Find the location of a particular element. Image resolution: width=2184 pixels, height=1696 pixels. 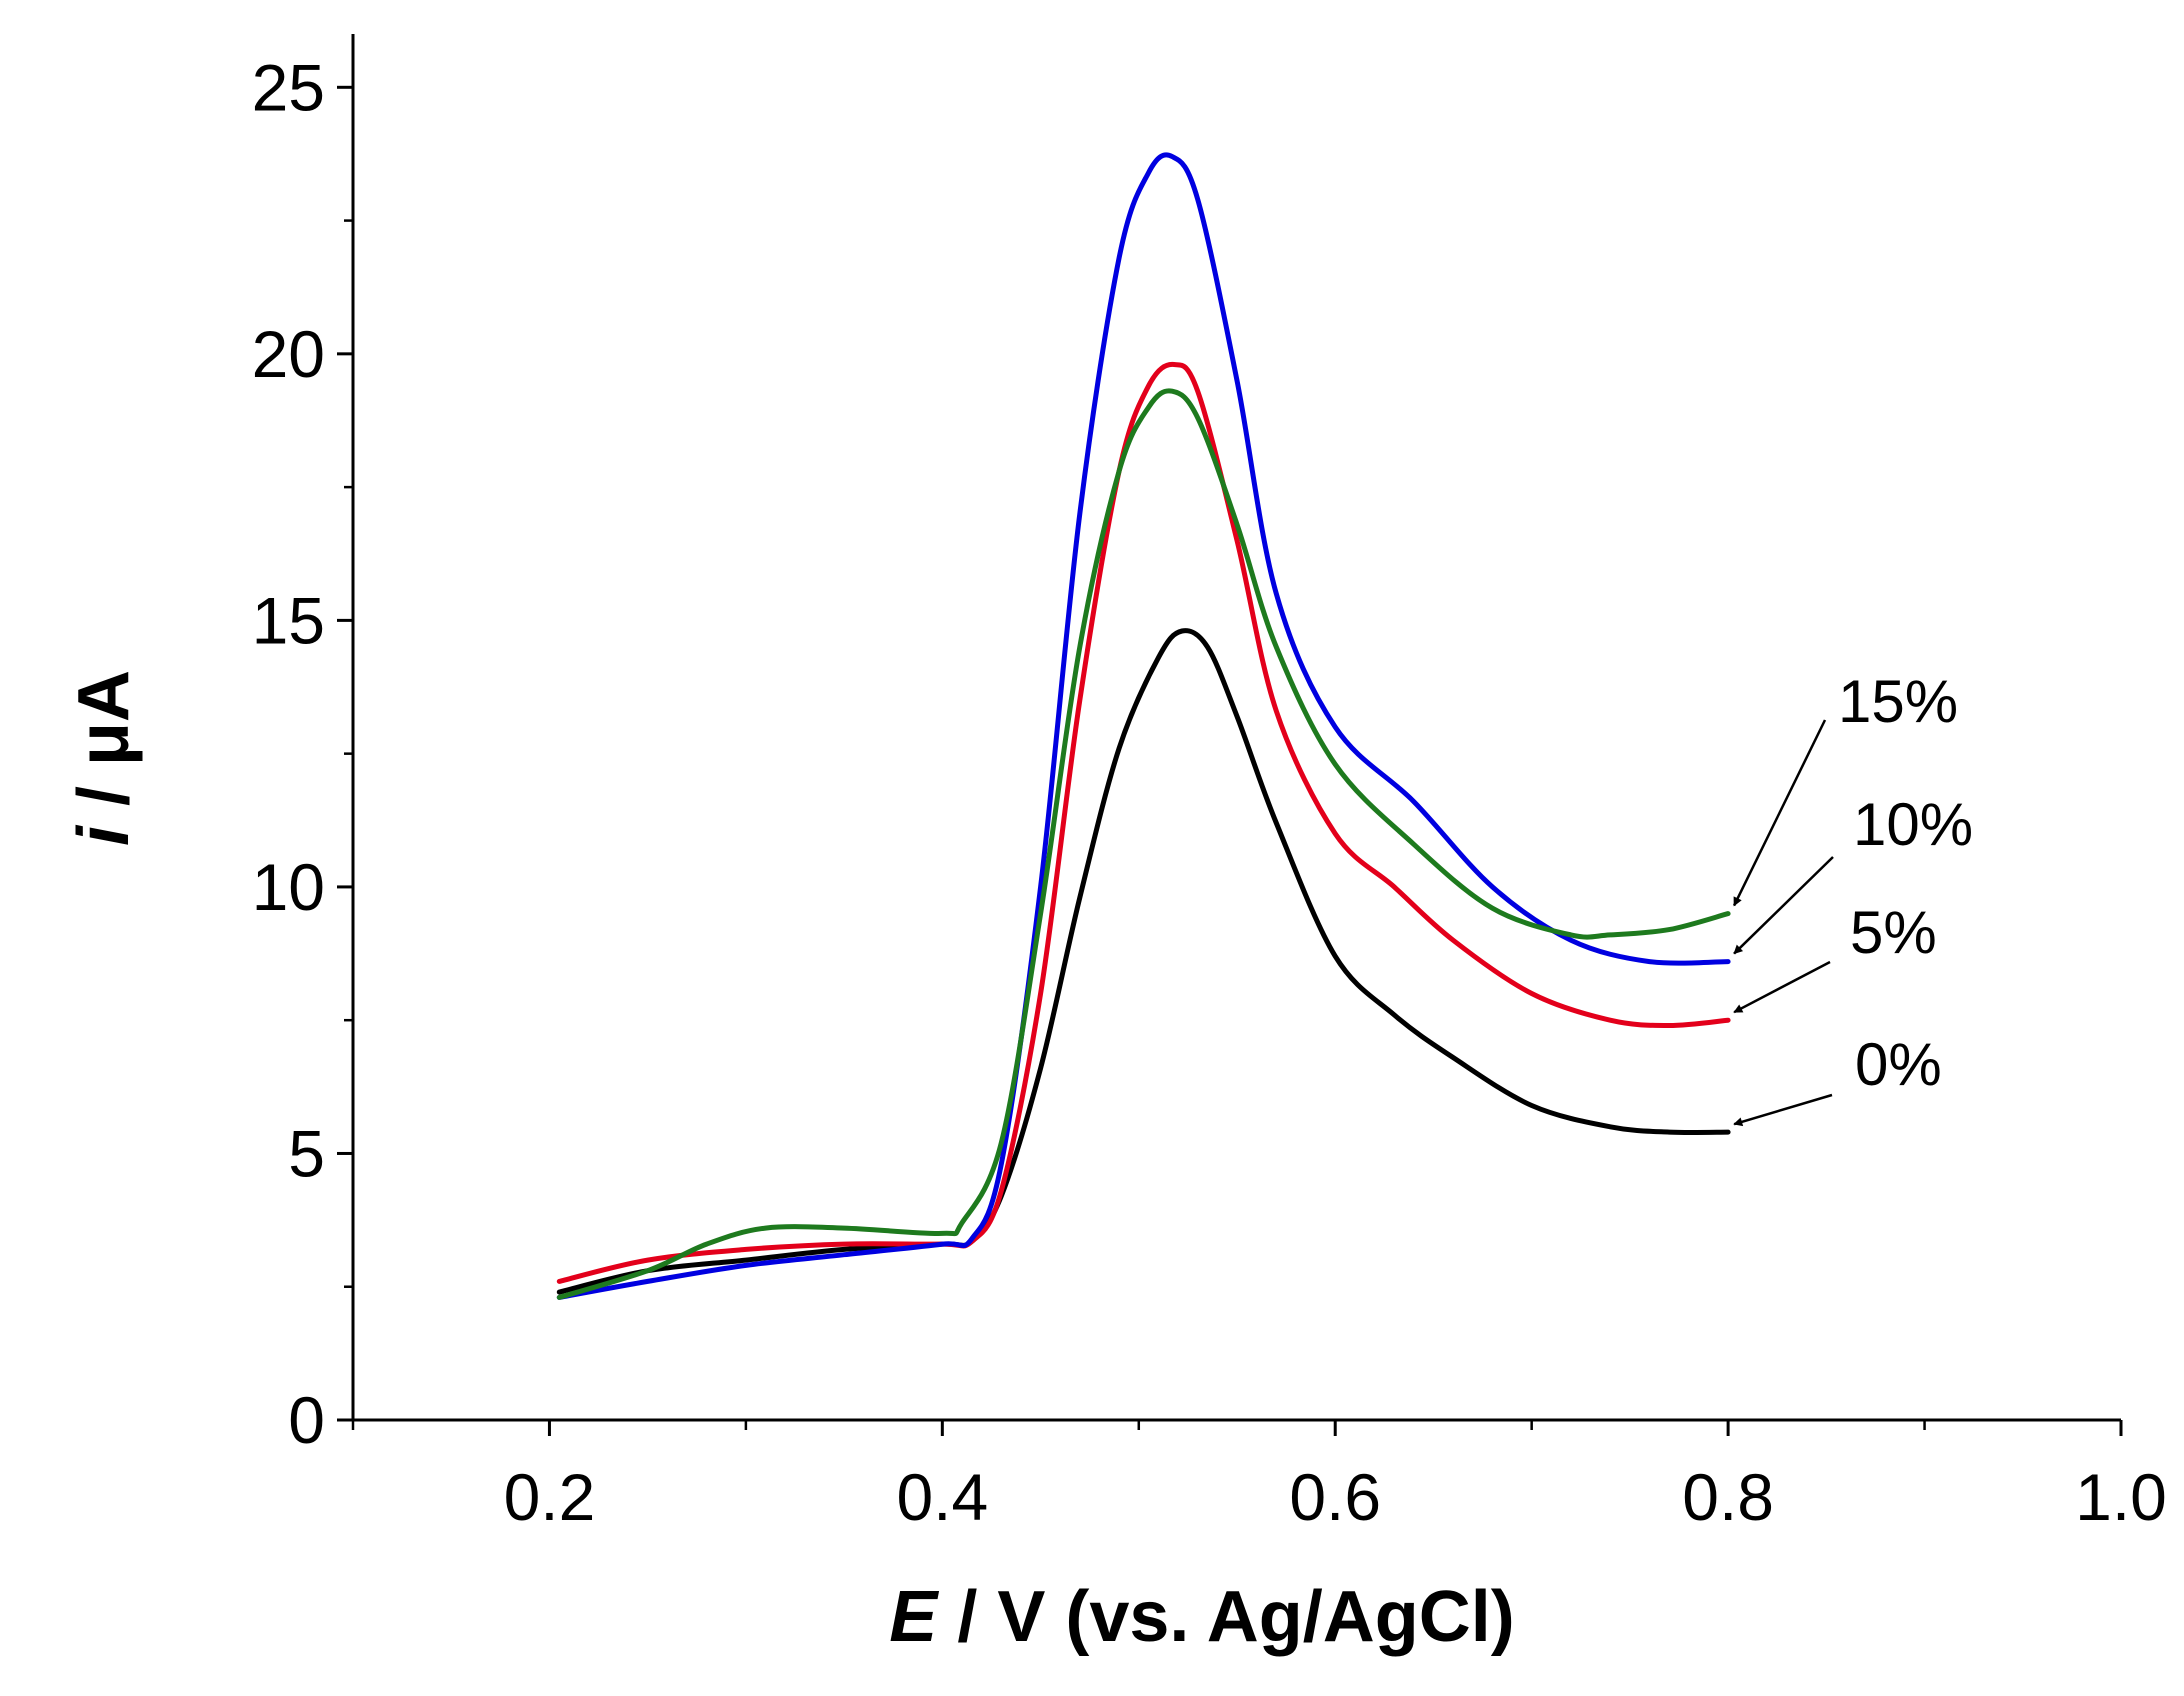

y-tick-label: 25 is located at coordinates (288, 87).